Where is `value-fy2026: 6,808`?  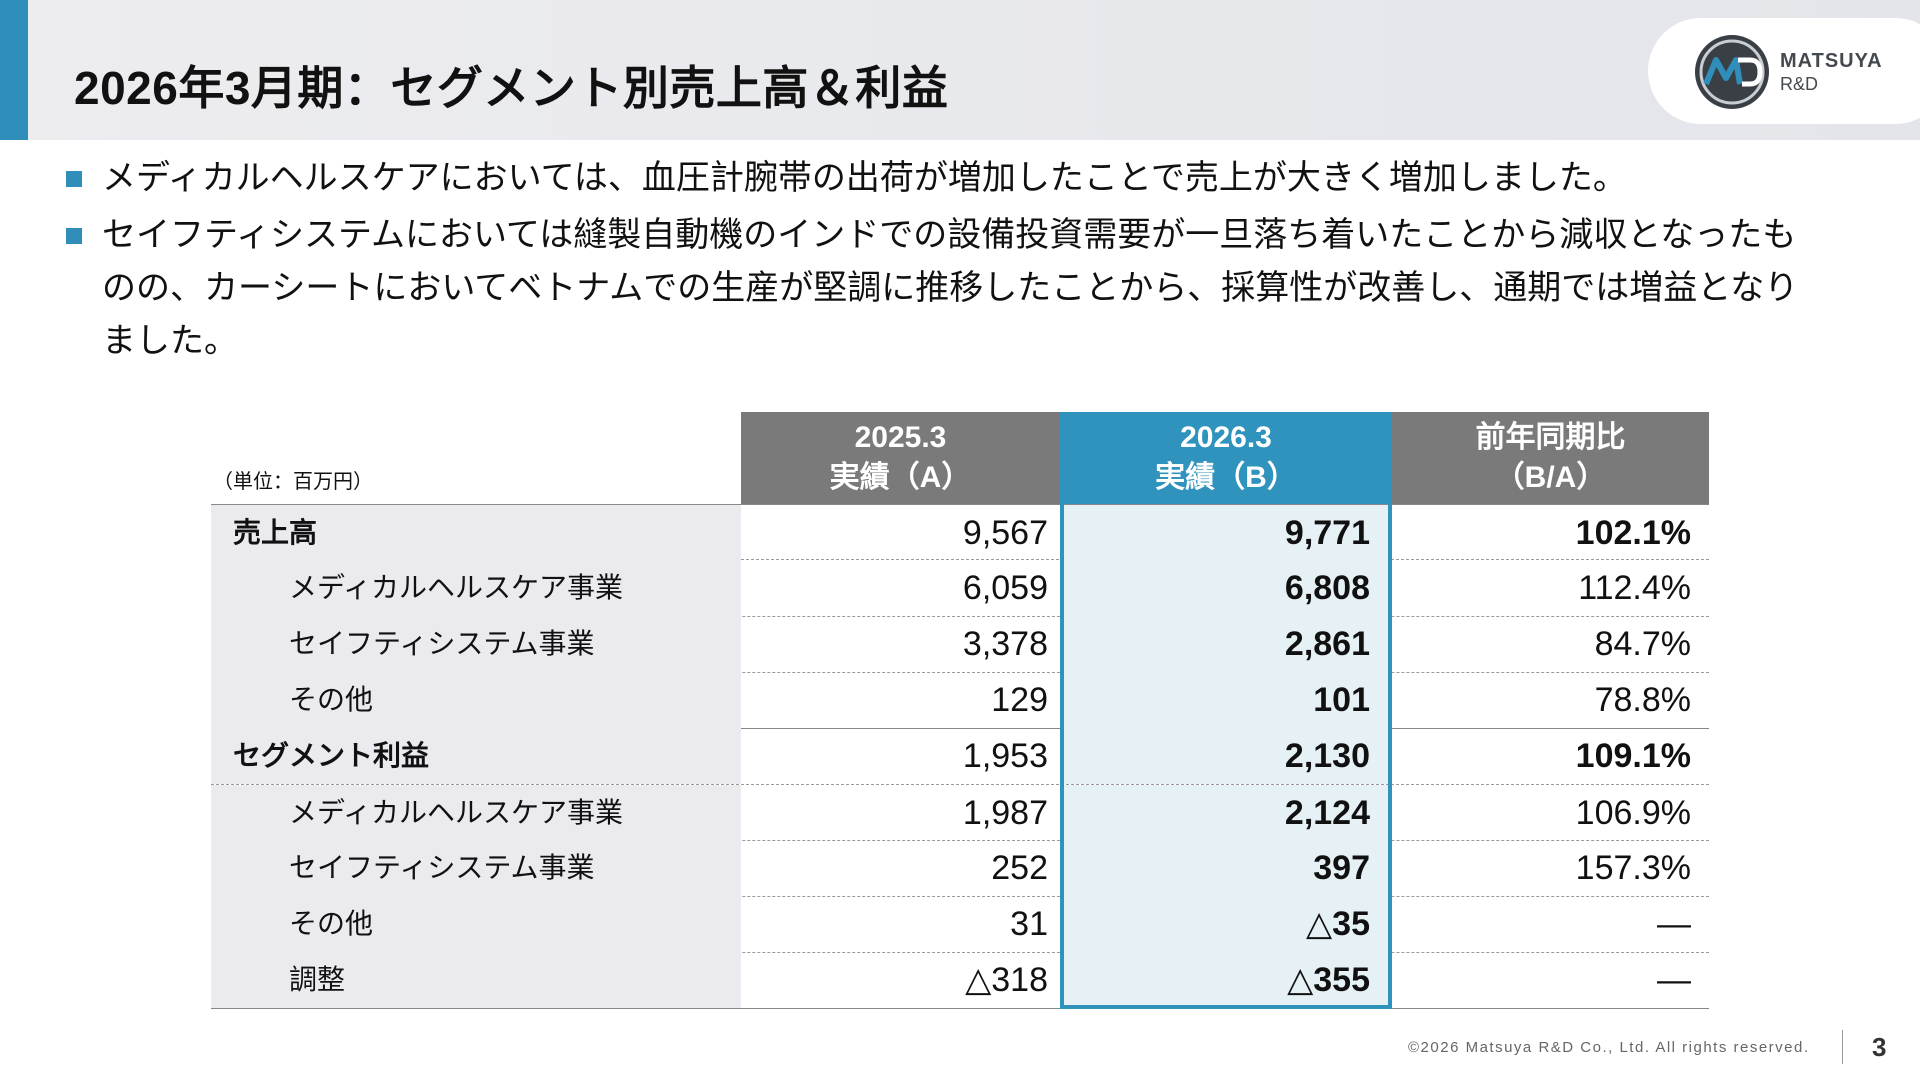
value-fy2026: 6,808 is located at coordinates (1226, 588).